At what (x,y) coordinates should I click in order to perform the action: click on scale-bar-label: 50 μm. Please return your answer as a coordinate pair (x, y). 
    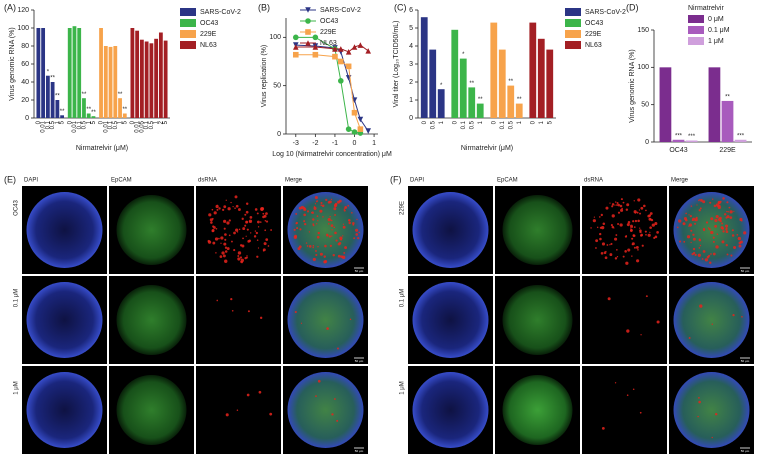
    Looking at the image, I should click on (359, 361).